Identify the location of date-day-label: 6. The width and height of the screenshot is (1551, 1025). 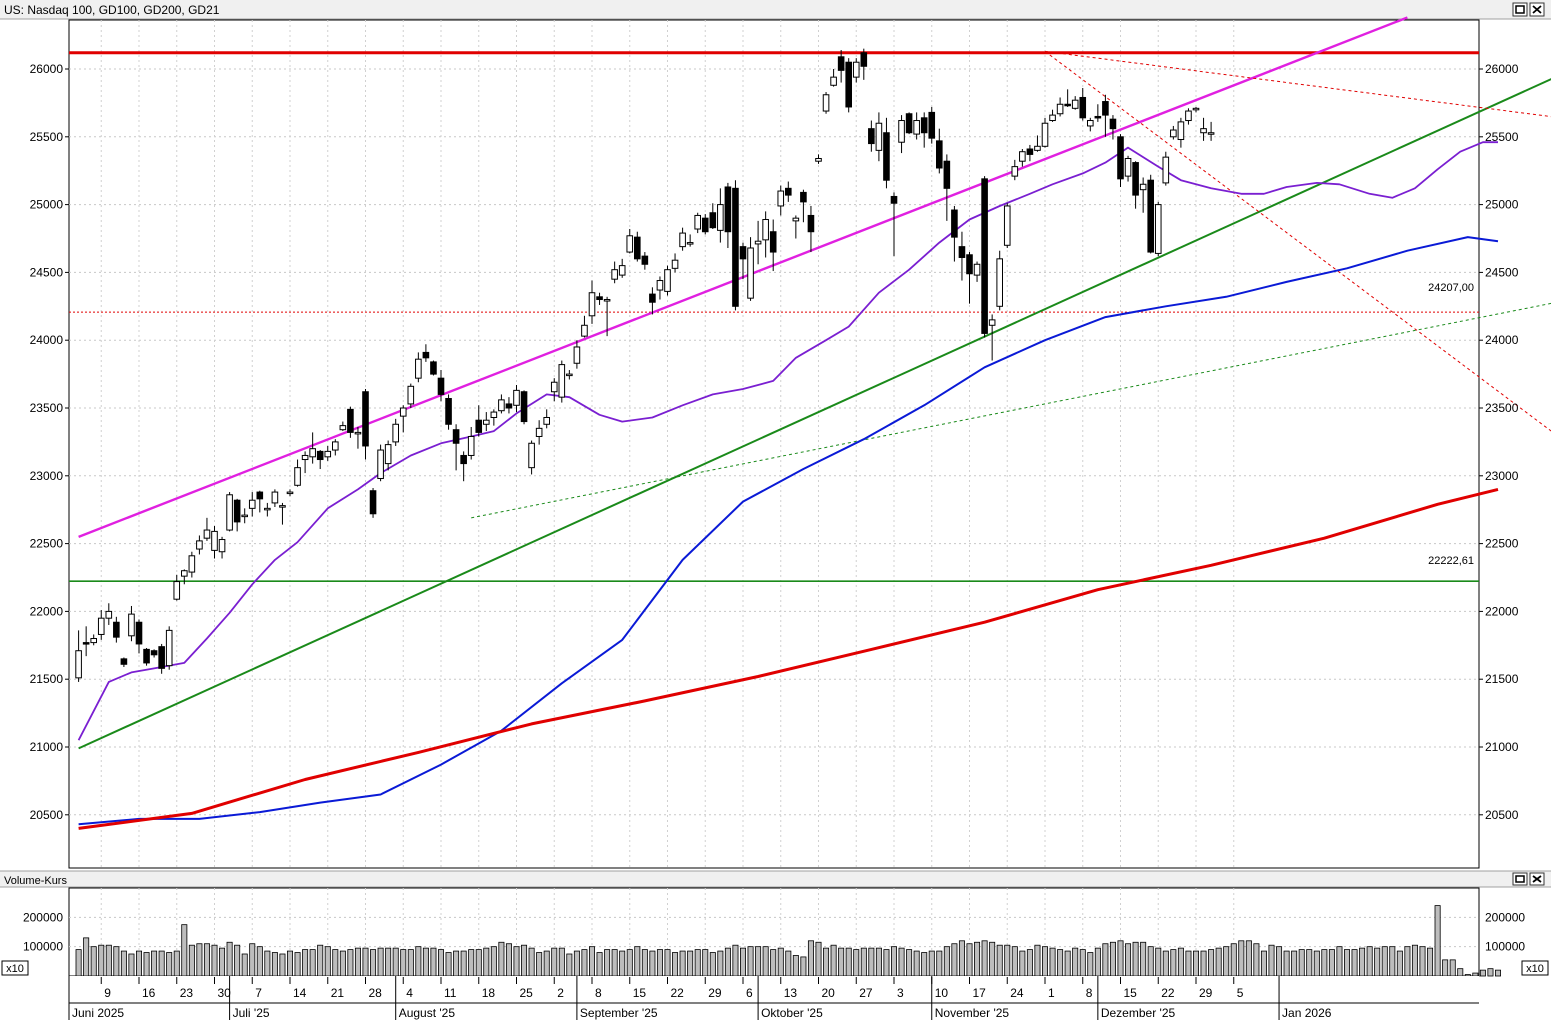
(749, 993).